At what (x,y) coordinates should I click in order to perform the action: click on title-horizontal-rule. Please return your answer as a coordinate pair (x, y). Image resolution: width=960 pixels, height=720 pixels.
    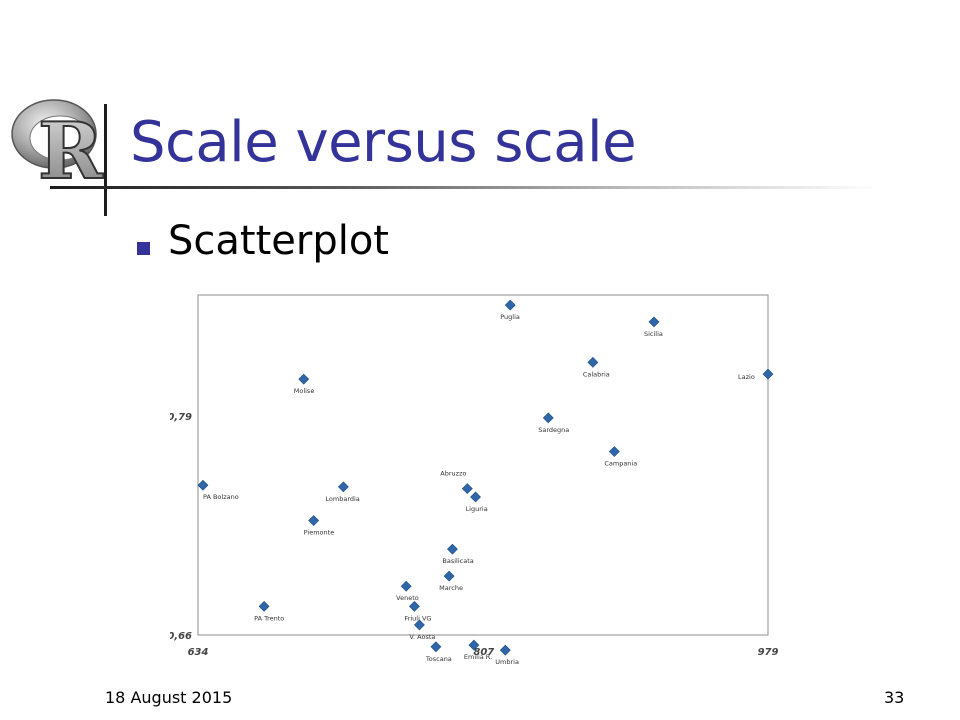
    Looking at the image, I should click on (465, 187).